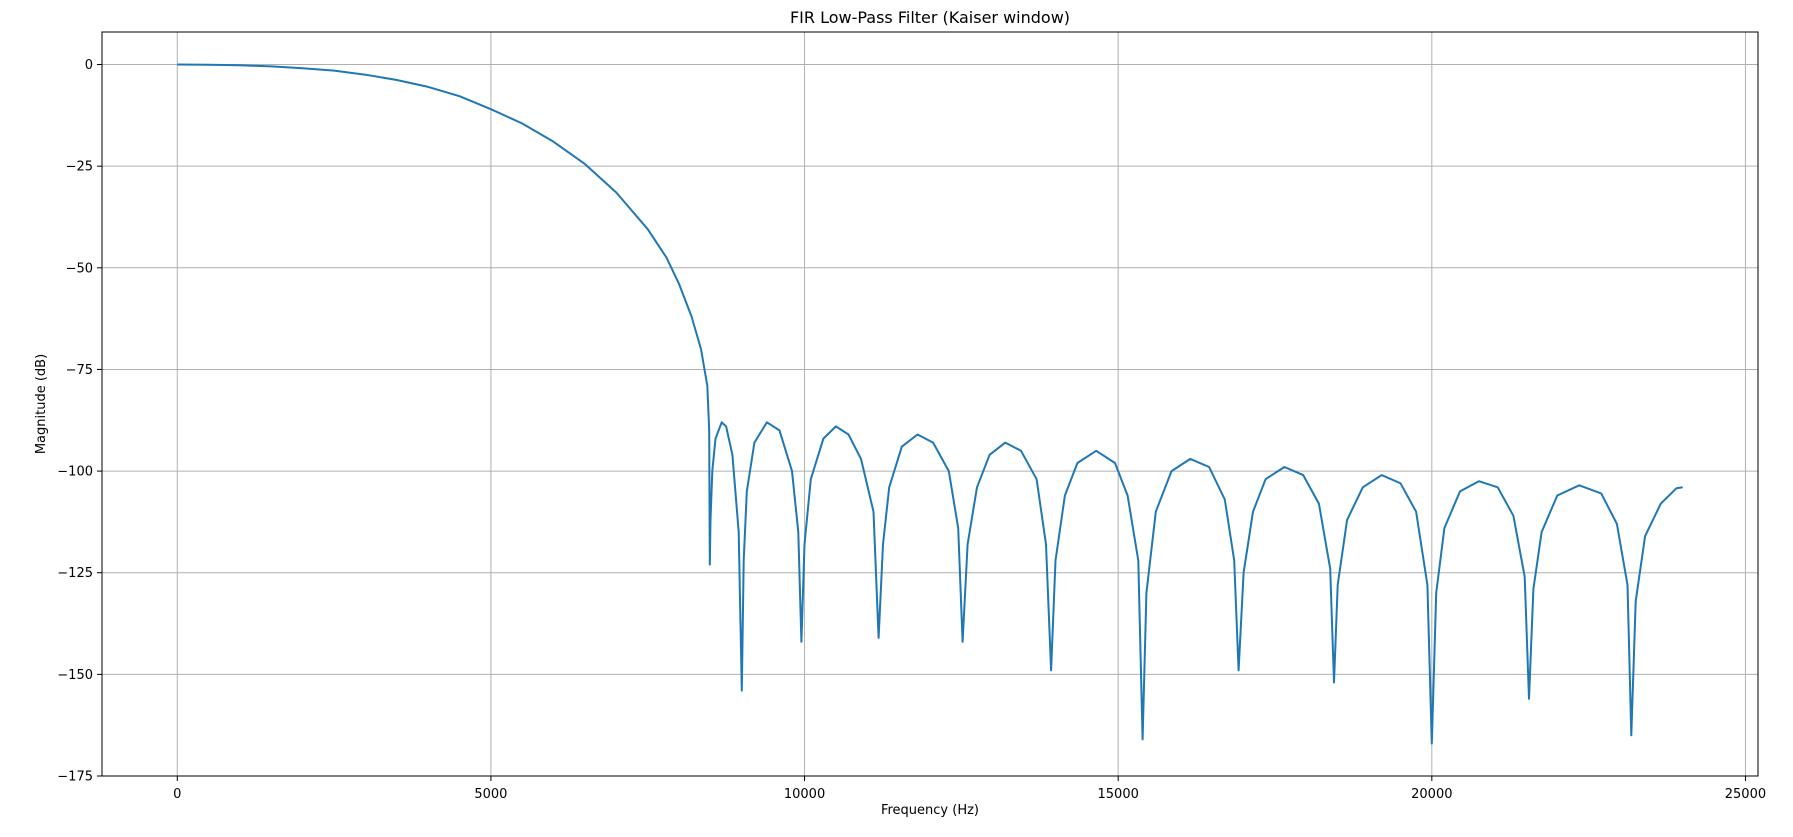 Image resolution: width=1793 pixels, height=837 pixels. I want to click on x-tick-label: 15000, so click(1118, 794).